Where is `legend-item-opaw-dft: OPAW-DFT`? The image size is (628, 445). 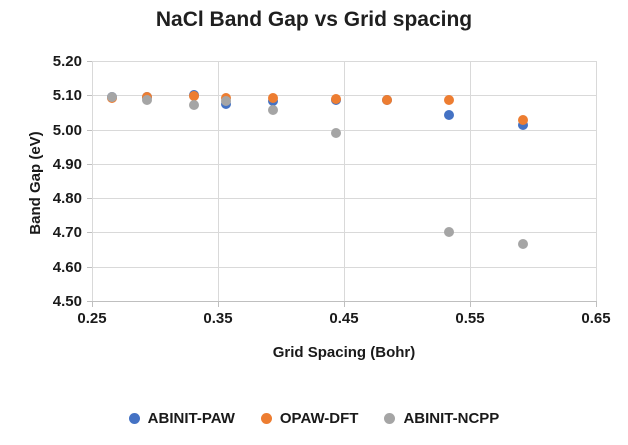 legend-item-opaw-dft: OPAW-DFT is located at coordinates (309, 418).